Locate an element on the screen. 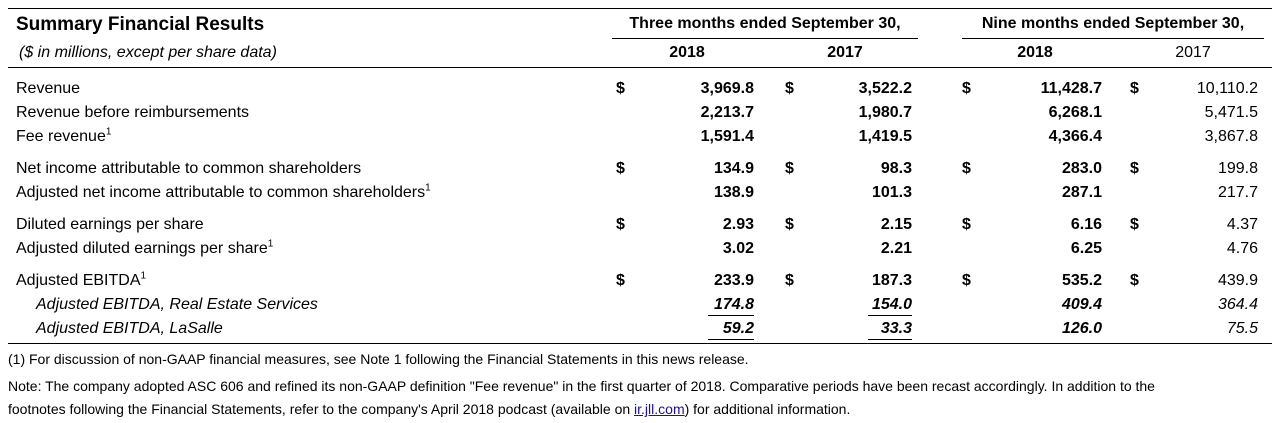 This screenshot has height=423, width=1280. row-label-text: Adjusted EBITDA, Real Estate Services is located at coordinates (177, 304).